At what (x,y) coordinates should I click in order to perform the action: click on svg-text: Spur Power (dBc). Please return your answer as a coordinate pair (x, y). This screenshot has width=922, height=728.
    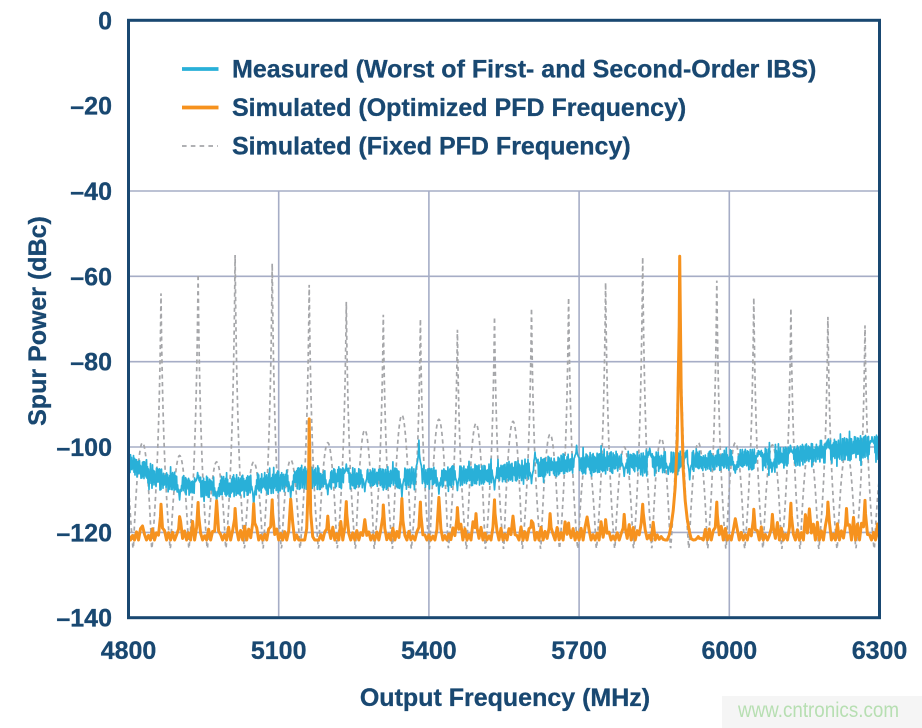
    Looking at the image, I should click on (38, 321).